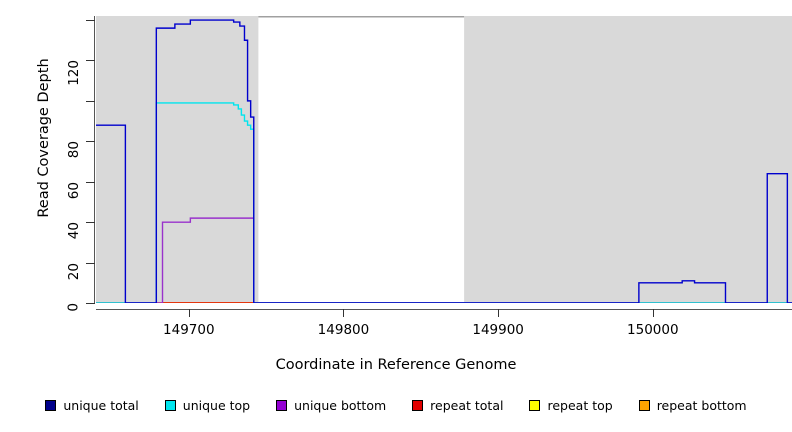  I want to click on legend-label: repeat bottom, so click(701, 405).